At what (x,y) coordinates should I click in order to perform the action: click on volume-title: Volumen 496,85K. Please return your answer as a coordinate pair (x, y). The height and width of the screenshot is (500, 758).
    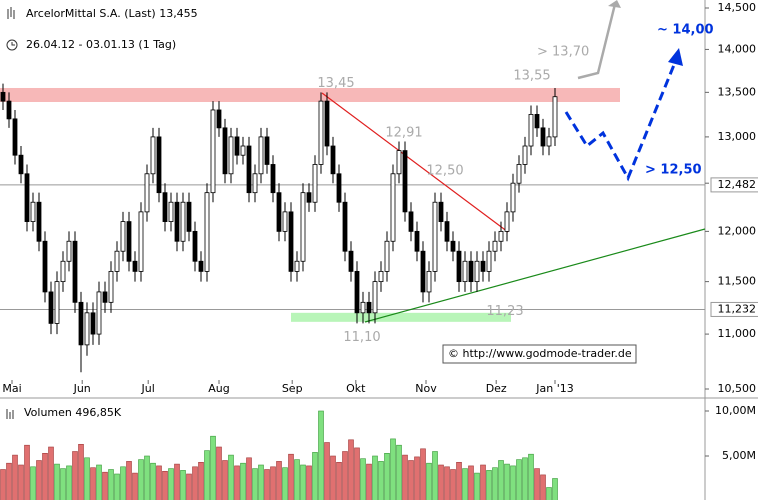
    Looking at the image, I should click on (73, 412).